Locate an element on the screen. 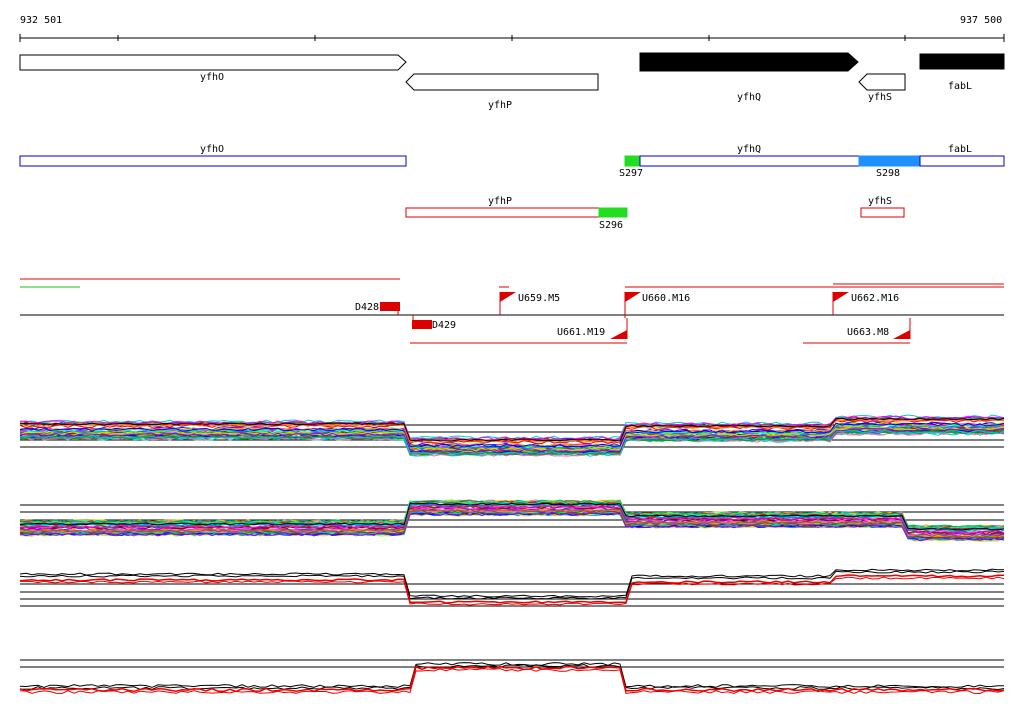  segment-label: S297 is located at coordinates (631, 173).